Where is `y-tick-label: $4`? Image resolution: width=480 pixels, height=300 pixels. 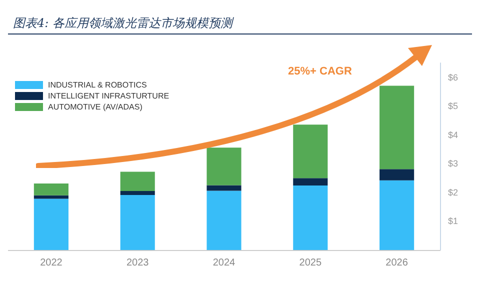
y-tick-label: $4 is located at coordinates (453, 135).